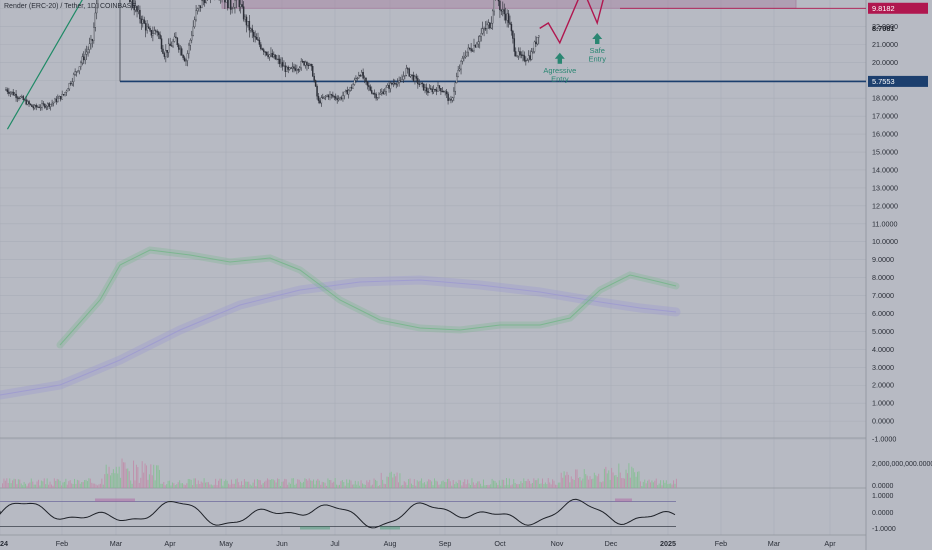 The width and height of the screenshot is (932, 550). What do you see at coordinates (70, 6) in the screenshot?
I see `symbol-title: Render (ERC-20) / Tether, 1D, COINBASE` at bounding box center [70, 6].